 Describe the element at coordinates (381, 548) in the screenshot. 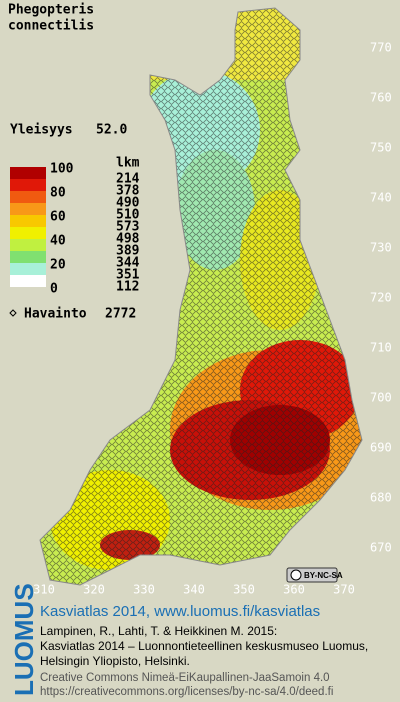

I see `y-grid-label: 670` at that location.